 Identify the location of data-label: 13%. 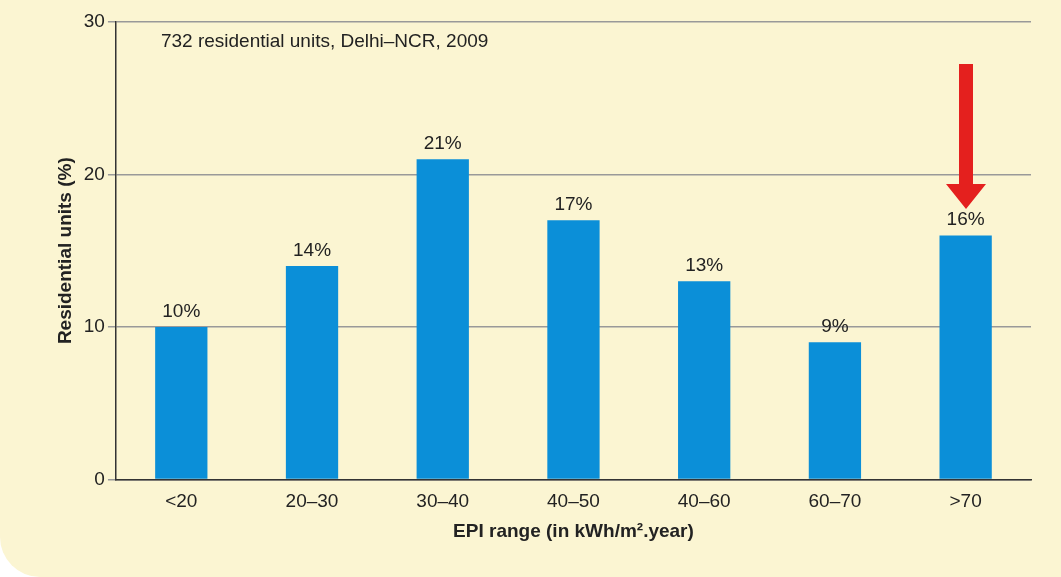
(704, 264).